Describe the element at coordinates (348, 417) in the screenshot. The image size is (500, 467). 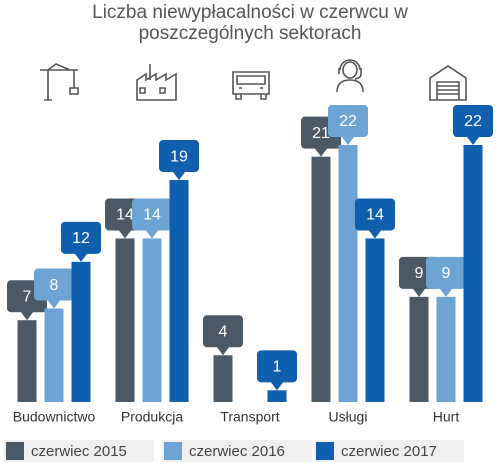
I see `x-tick-label: Usługi` at that location.